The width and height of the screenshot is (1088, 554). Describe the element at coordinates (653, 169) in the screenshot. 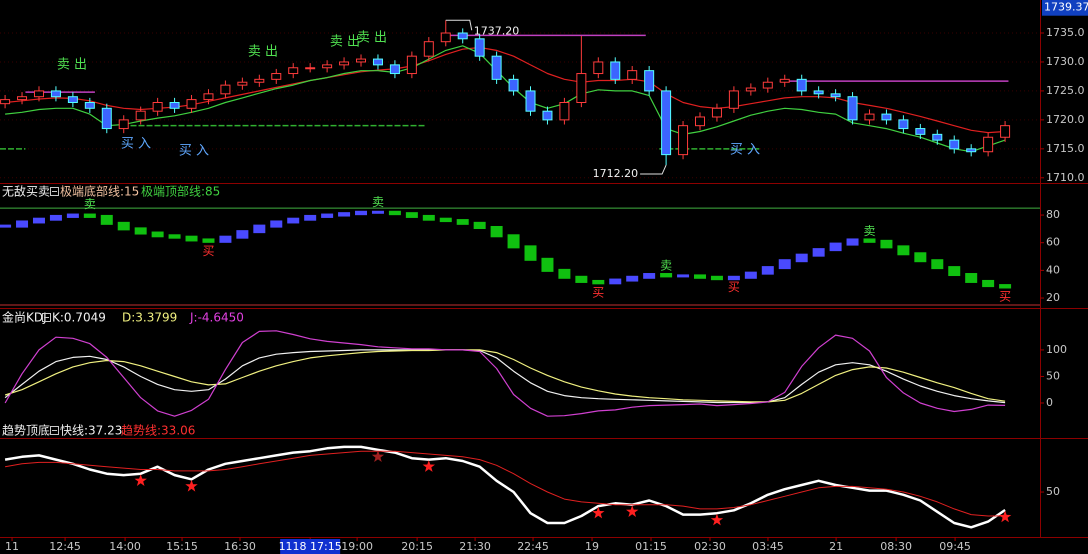

I see `low-leader` at that location.